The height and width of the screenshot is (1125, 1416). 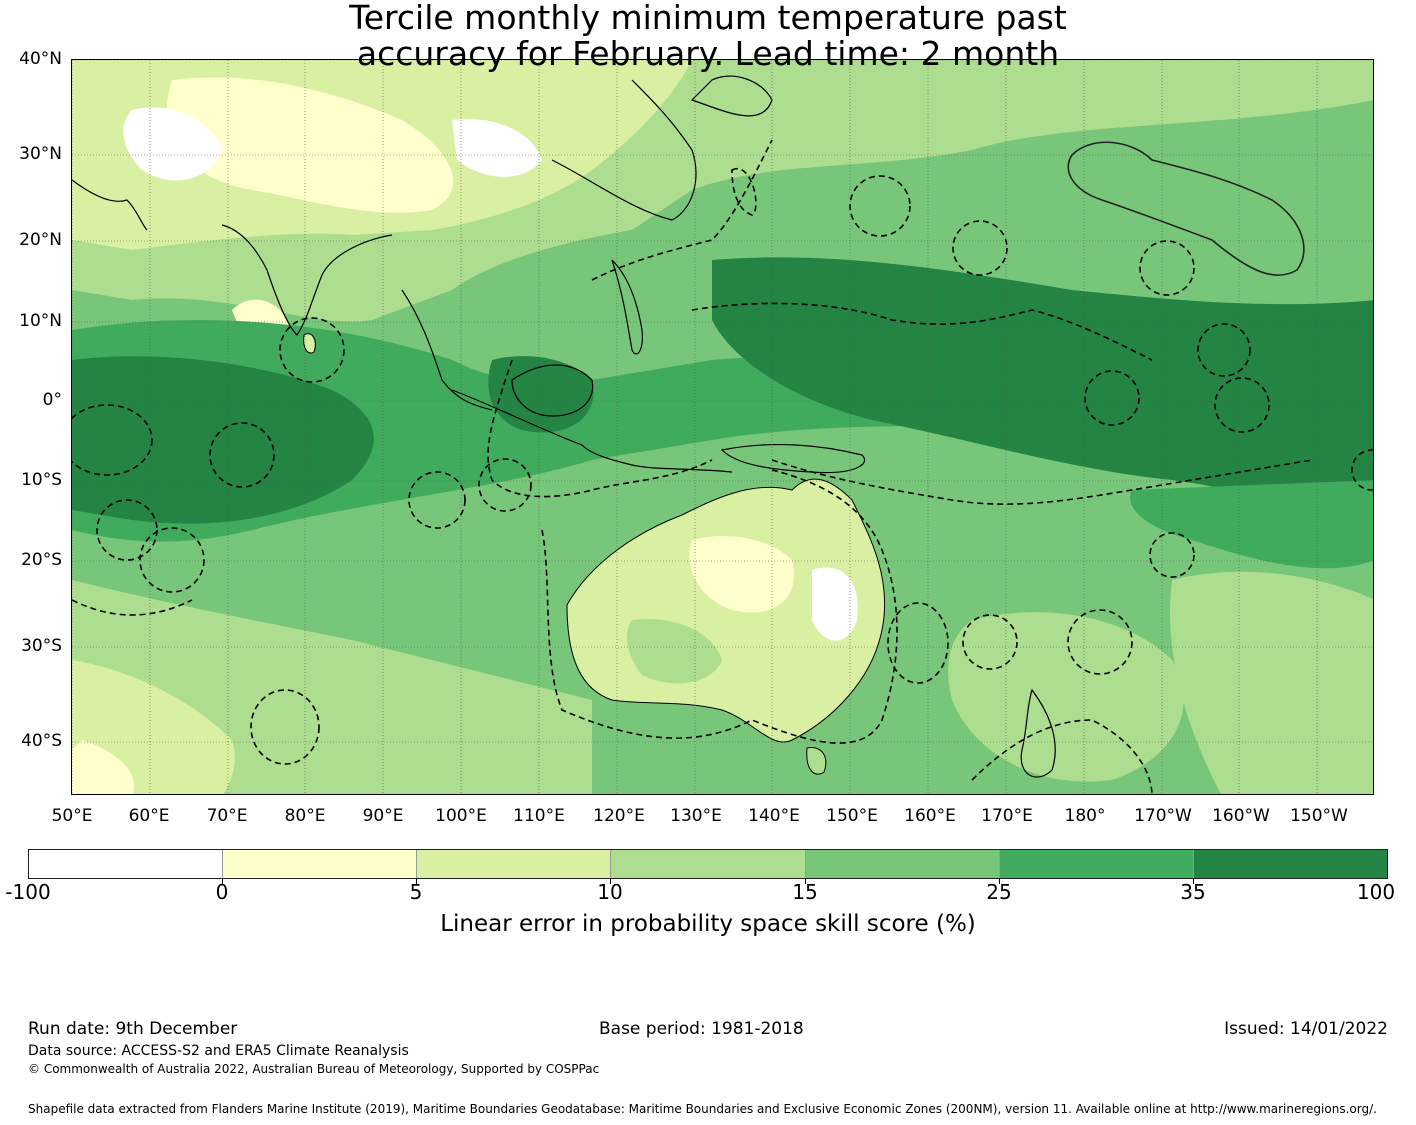 I want to click on lat-label-40s: 40°S, so click(x=41, y=741).